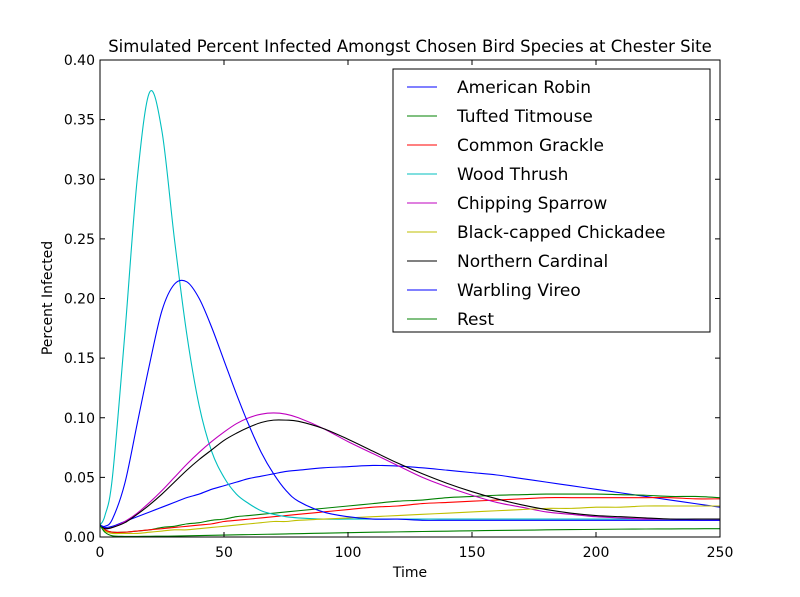  I want to click on x-tick-label: 50, so click(224, 553).